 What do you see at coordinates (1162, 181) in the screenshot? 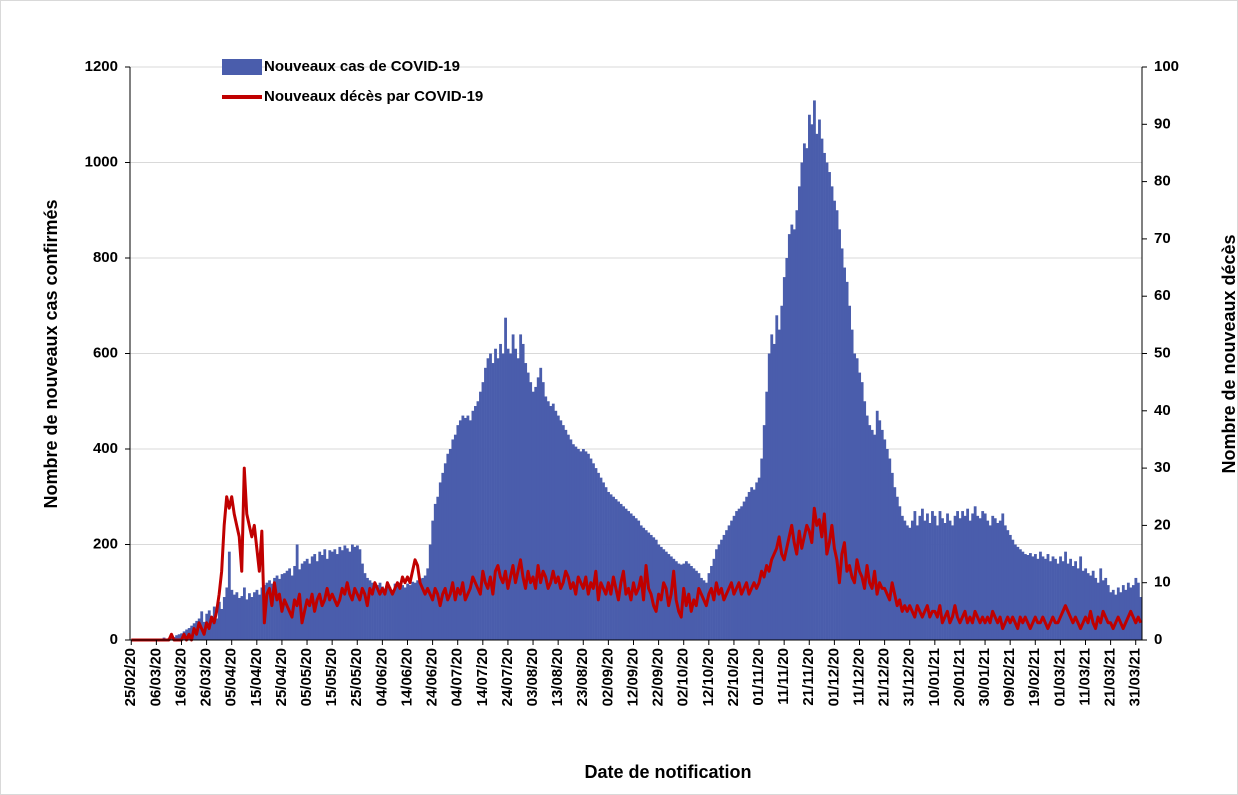
I see `y2-tick-label: 80` at bounding box center [1162, 181].